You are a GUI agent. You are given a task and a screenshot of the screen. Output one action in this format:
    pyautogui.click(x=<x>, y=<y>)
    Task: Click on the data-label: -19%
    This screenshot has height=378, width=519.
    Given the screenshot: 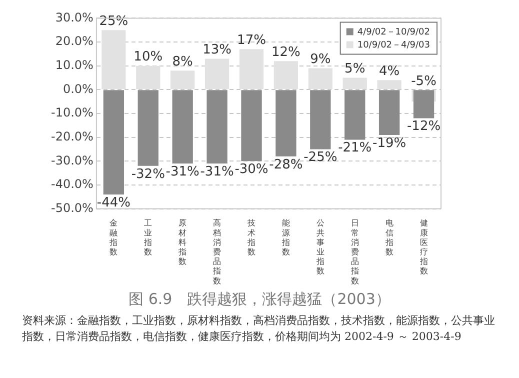 What is the action you would take?
    pyautogui.click(x=389, y=143)
    